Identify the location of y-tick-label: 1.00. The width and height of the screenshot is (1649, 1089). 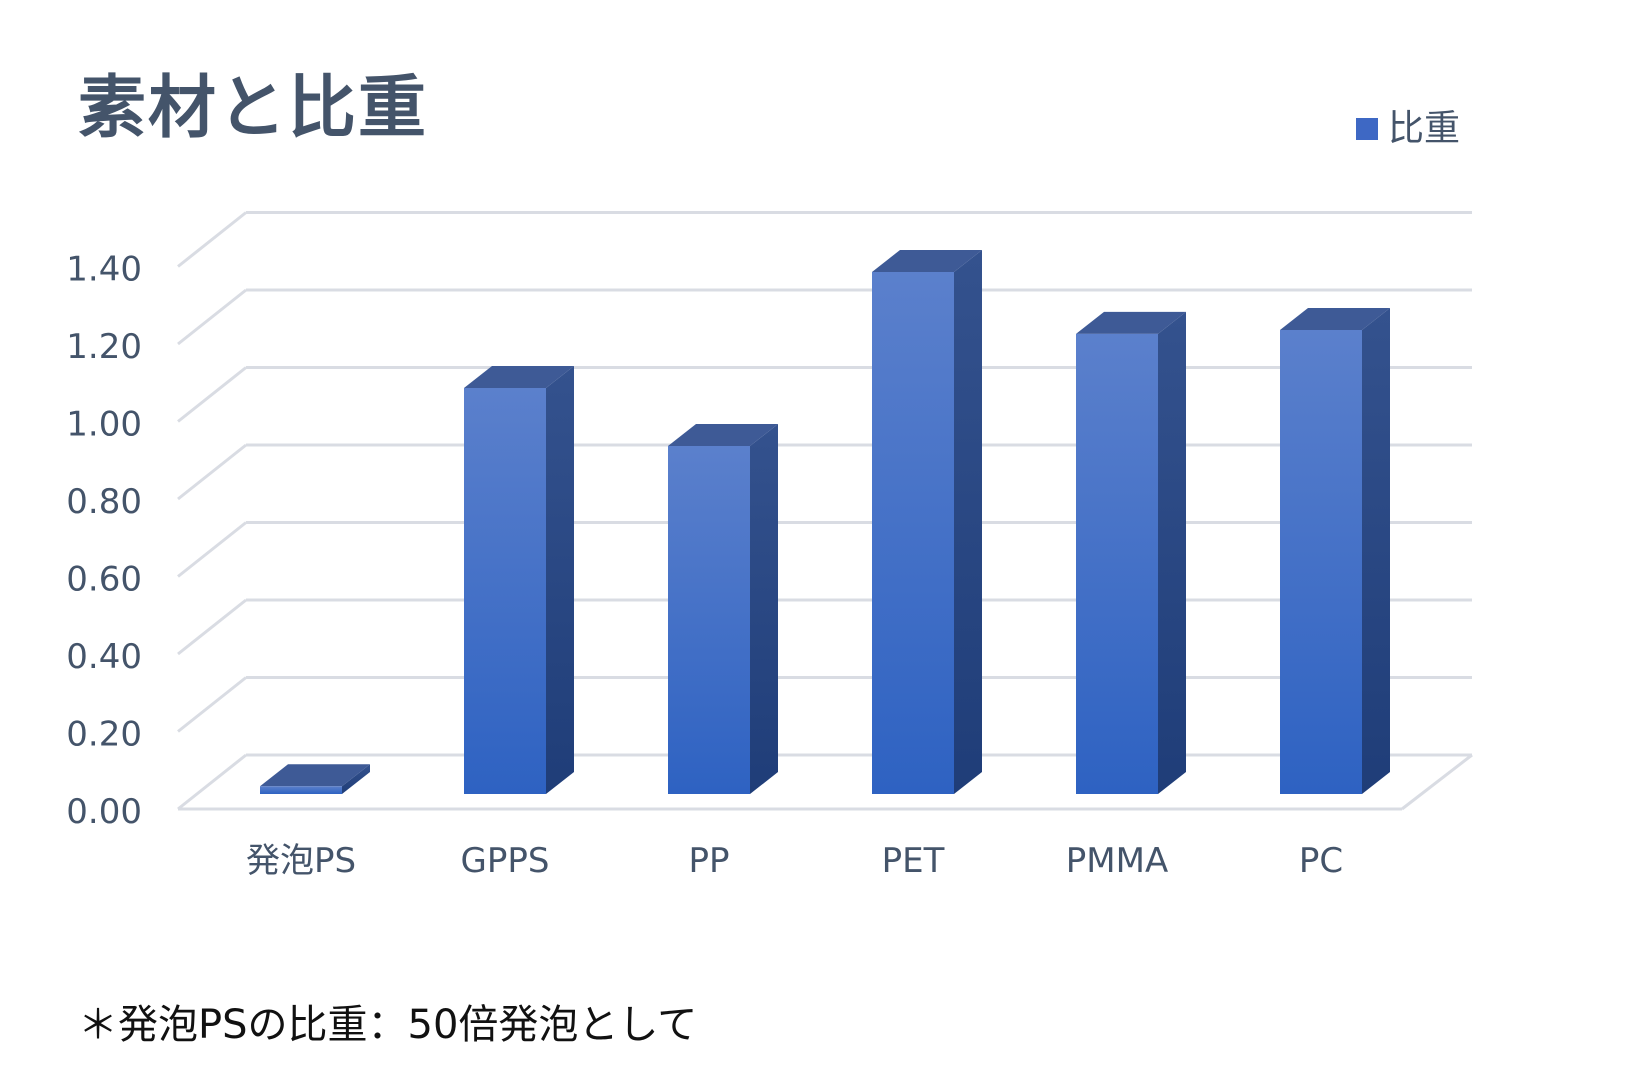
(104, 425).